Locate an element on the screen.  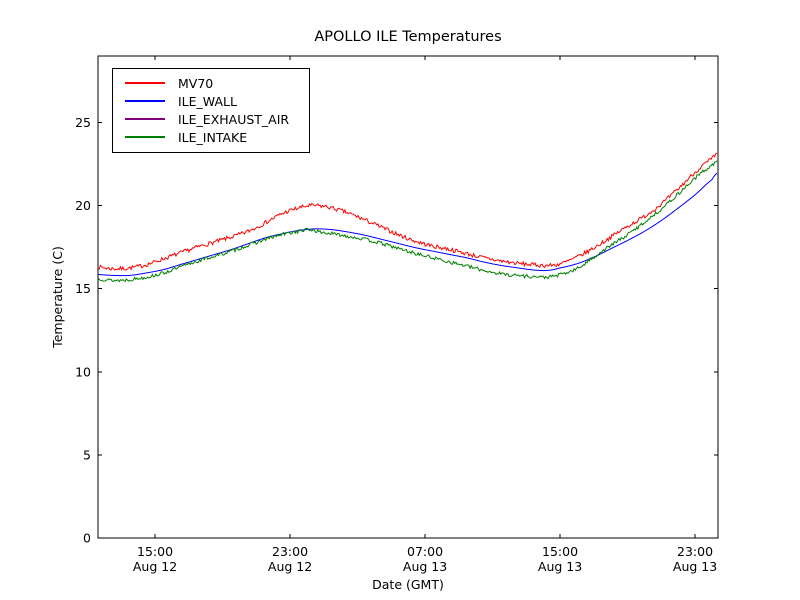
y-tick-label: 5 is located at coordinates (87, 454).